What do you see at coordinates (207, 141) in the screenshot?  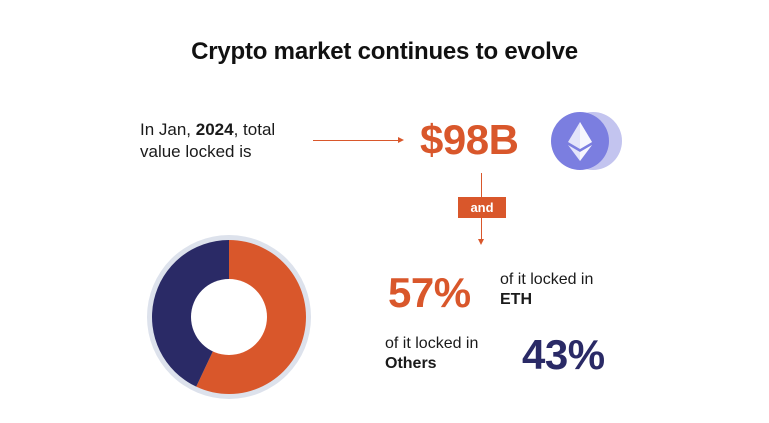 I see `intro-text: In Jan, 2024, total value locked is` at bounding box center [207, 141].